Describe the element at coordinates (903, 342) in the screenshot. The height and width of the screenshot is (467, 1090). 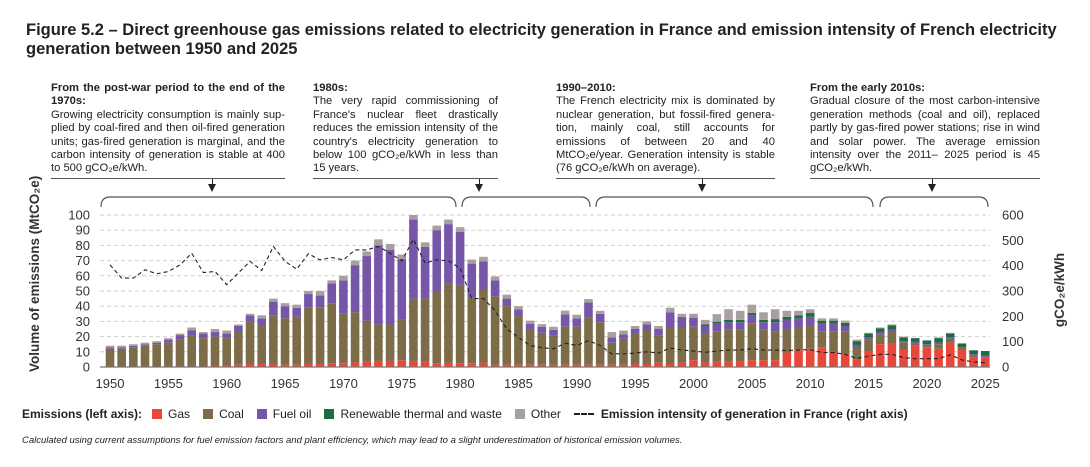
I see `bar-oil-2018` at that location.